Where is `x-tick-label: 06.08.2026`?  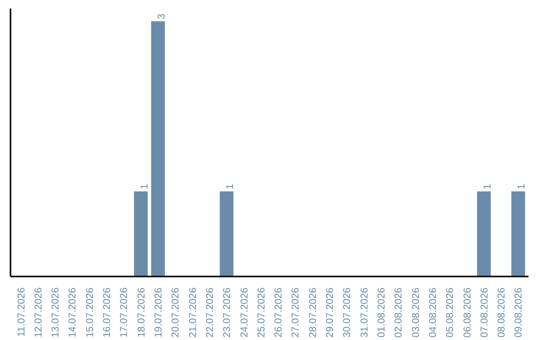
x-tick-label: 06.08.2026 is located at coordinates (468, 312).